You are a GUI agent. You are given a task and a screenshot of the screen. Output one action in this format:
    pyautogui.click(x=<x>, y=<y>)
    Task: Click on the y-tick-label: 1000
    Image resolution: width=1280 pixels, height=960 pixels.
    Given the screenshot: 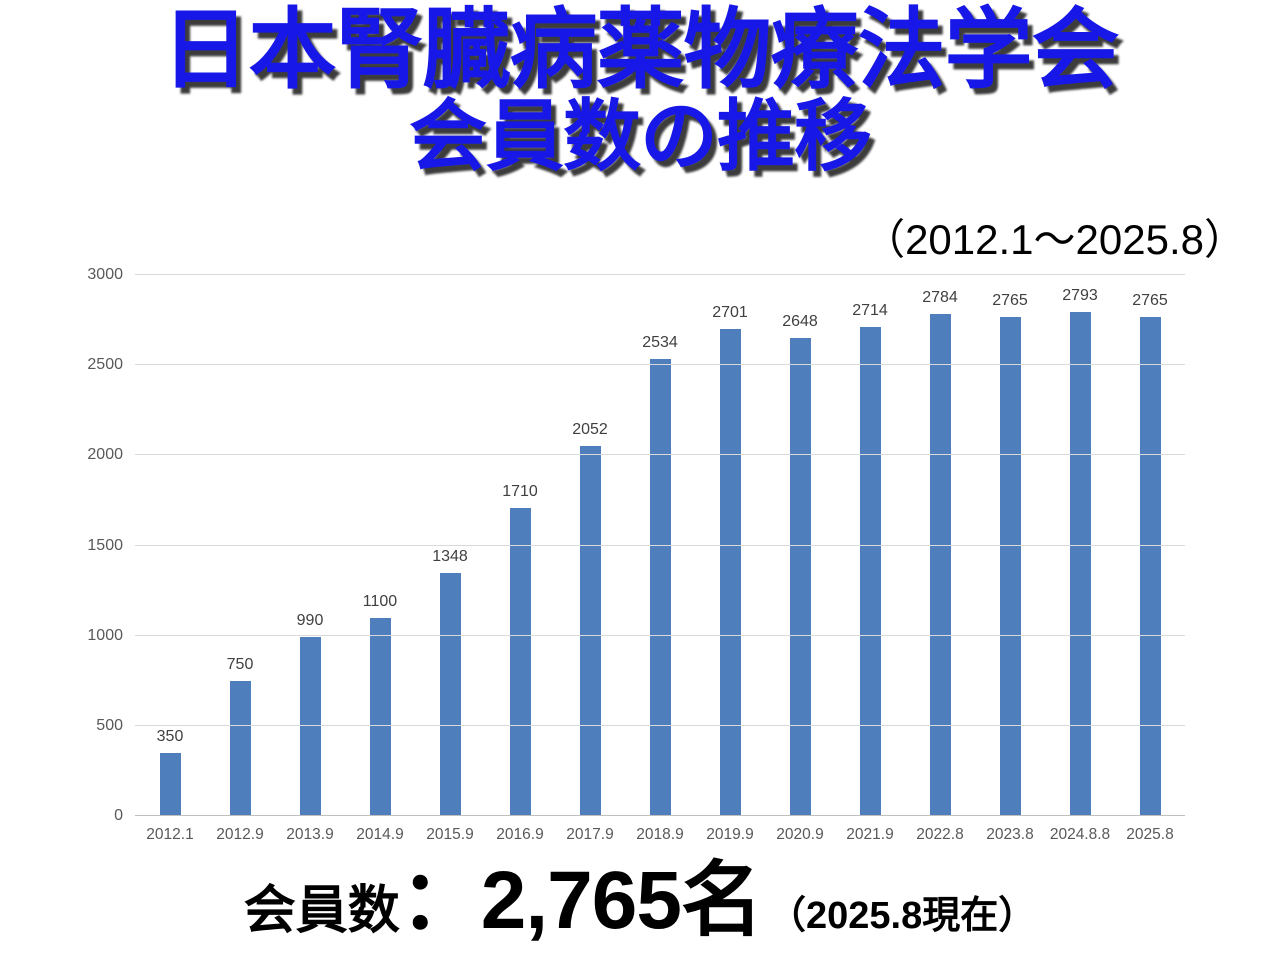 What is the action you would take?
    pyautogui.click(x=105, y=635)
    